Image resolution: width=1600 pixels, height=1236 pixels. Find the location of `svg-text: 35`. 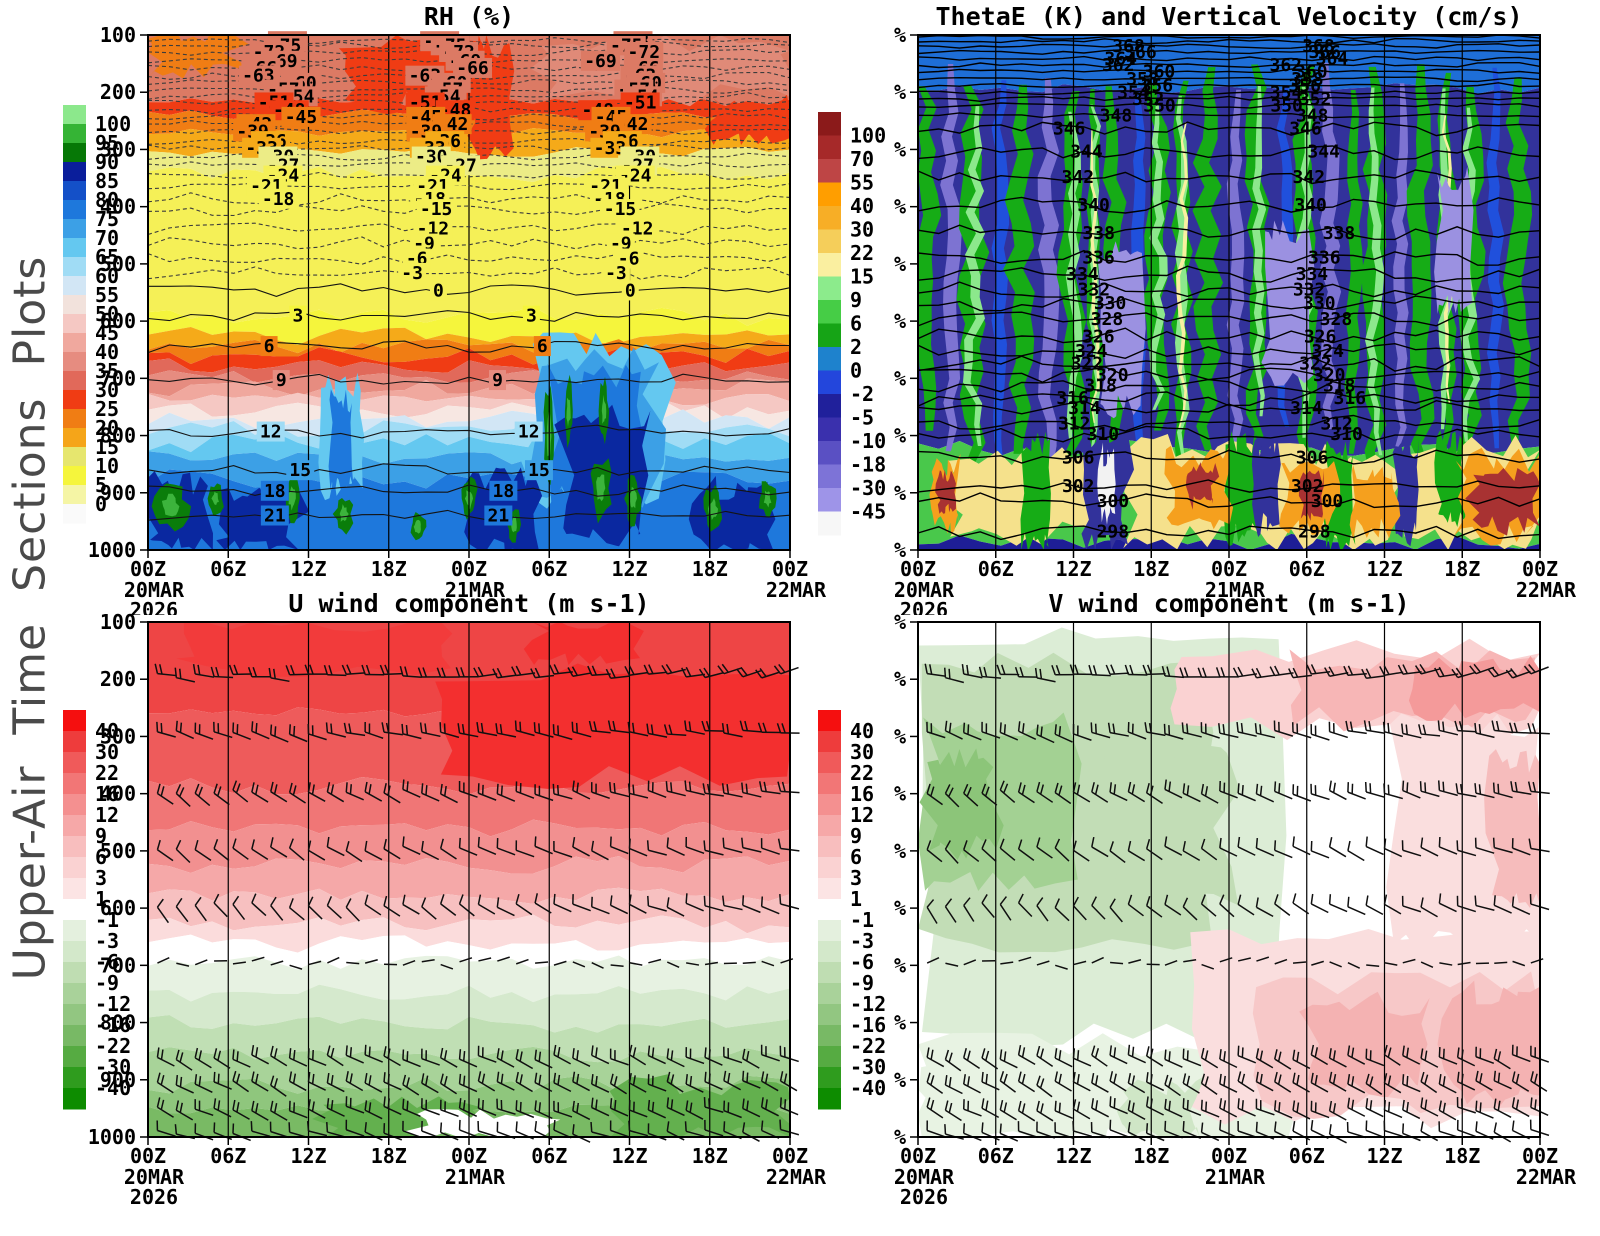

svg-text: 35 is located at coordinates (107, 371).